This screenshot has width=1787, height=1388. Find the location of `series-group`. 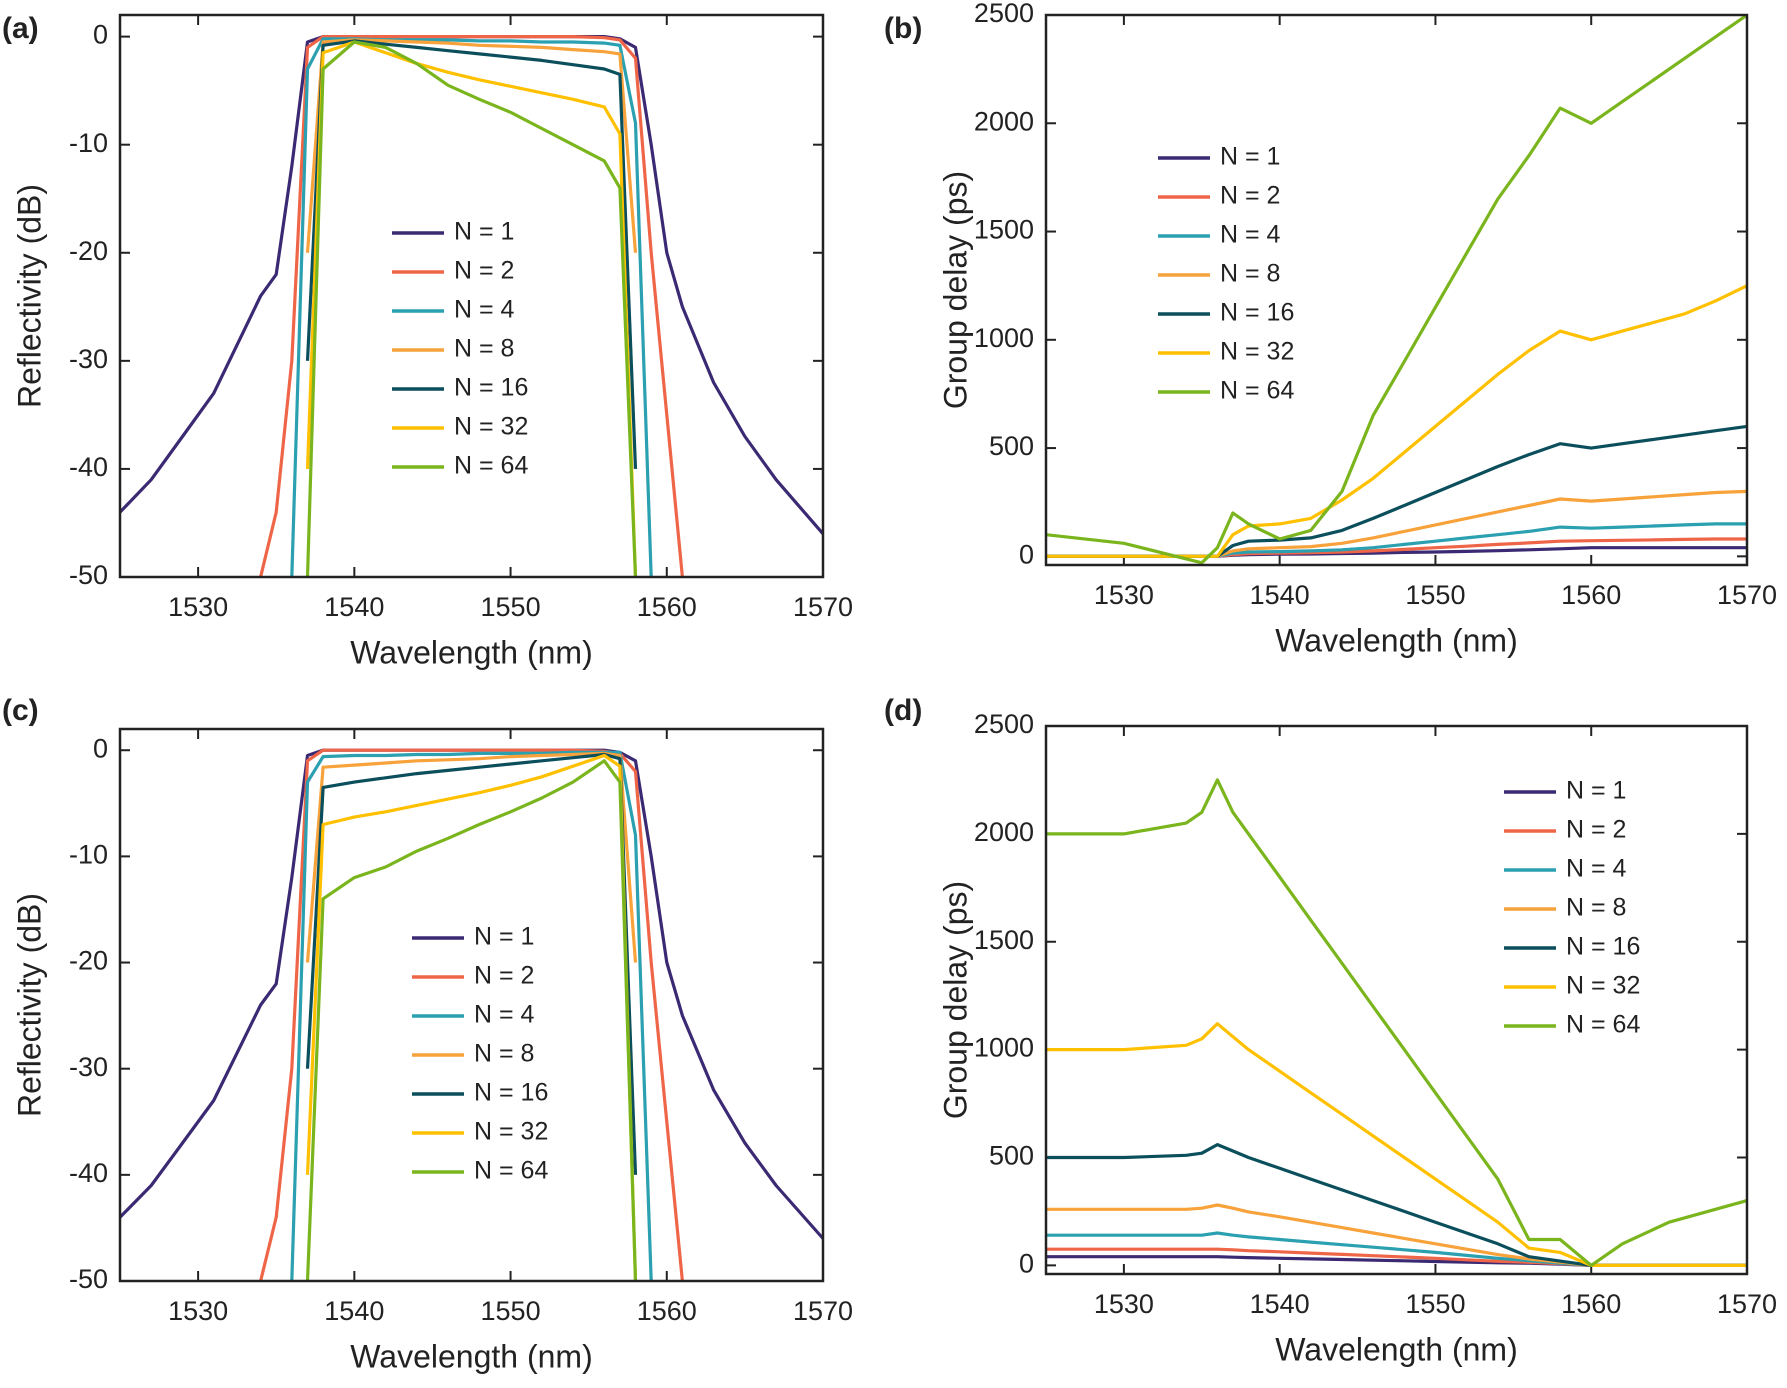

series-group is located at coordinates (1396, 1022).